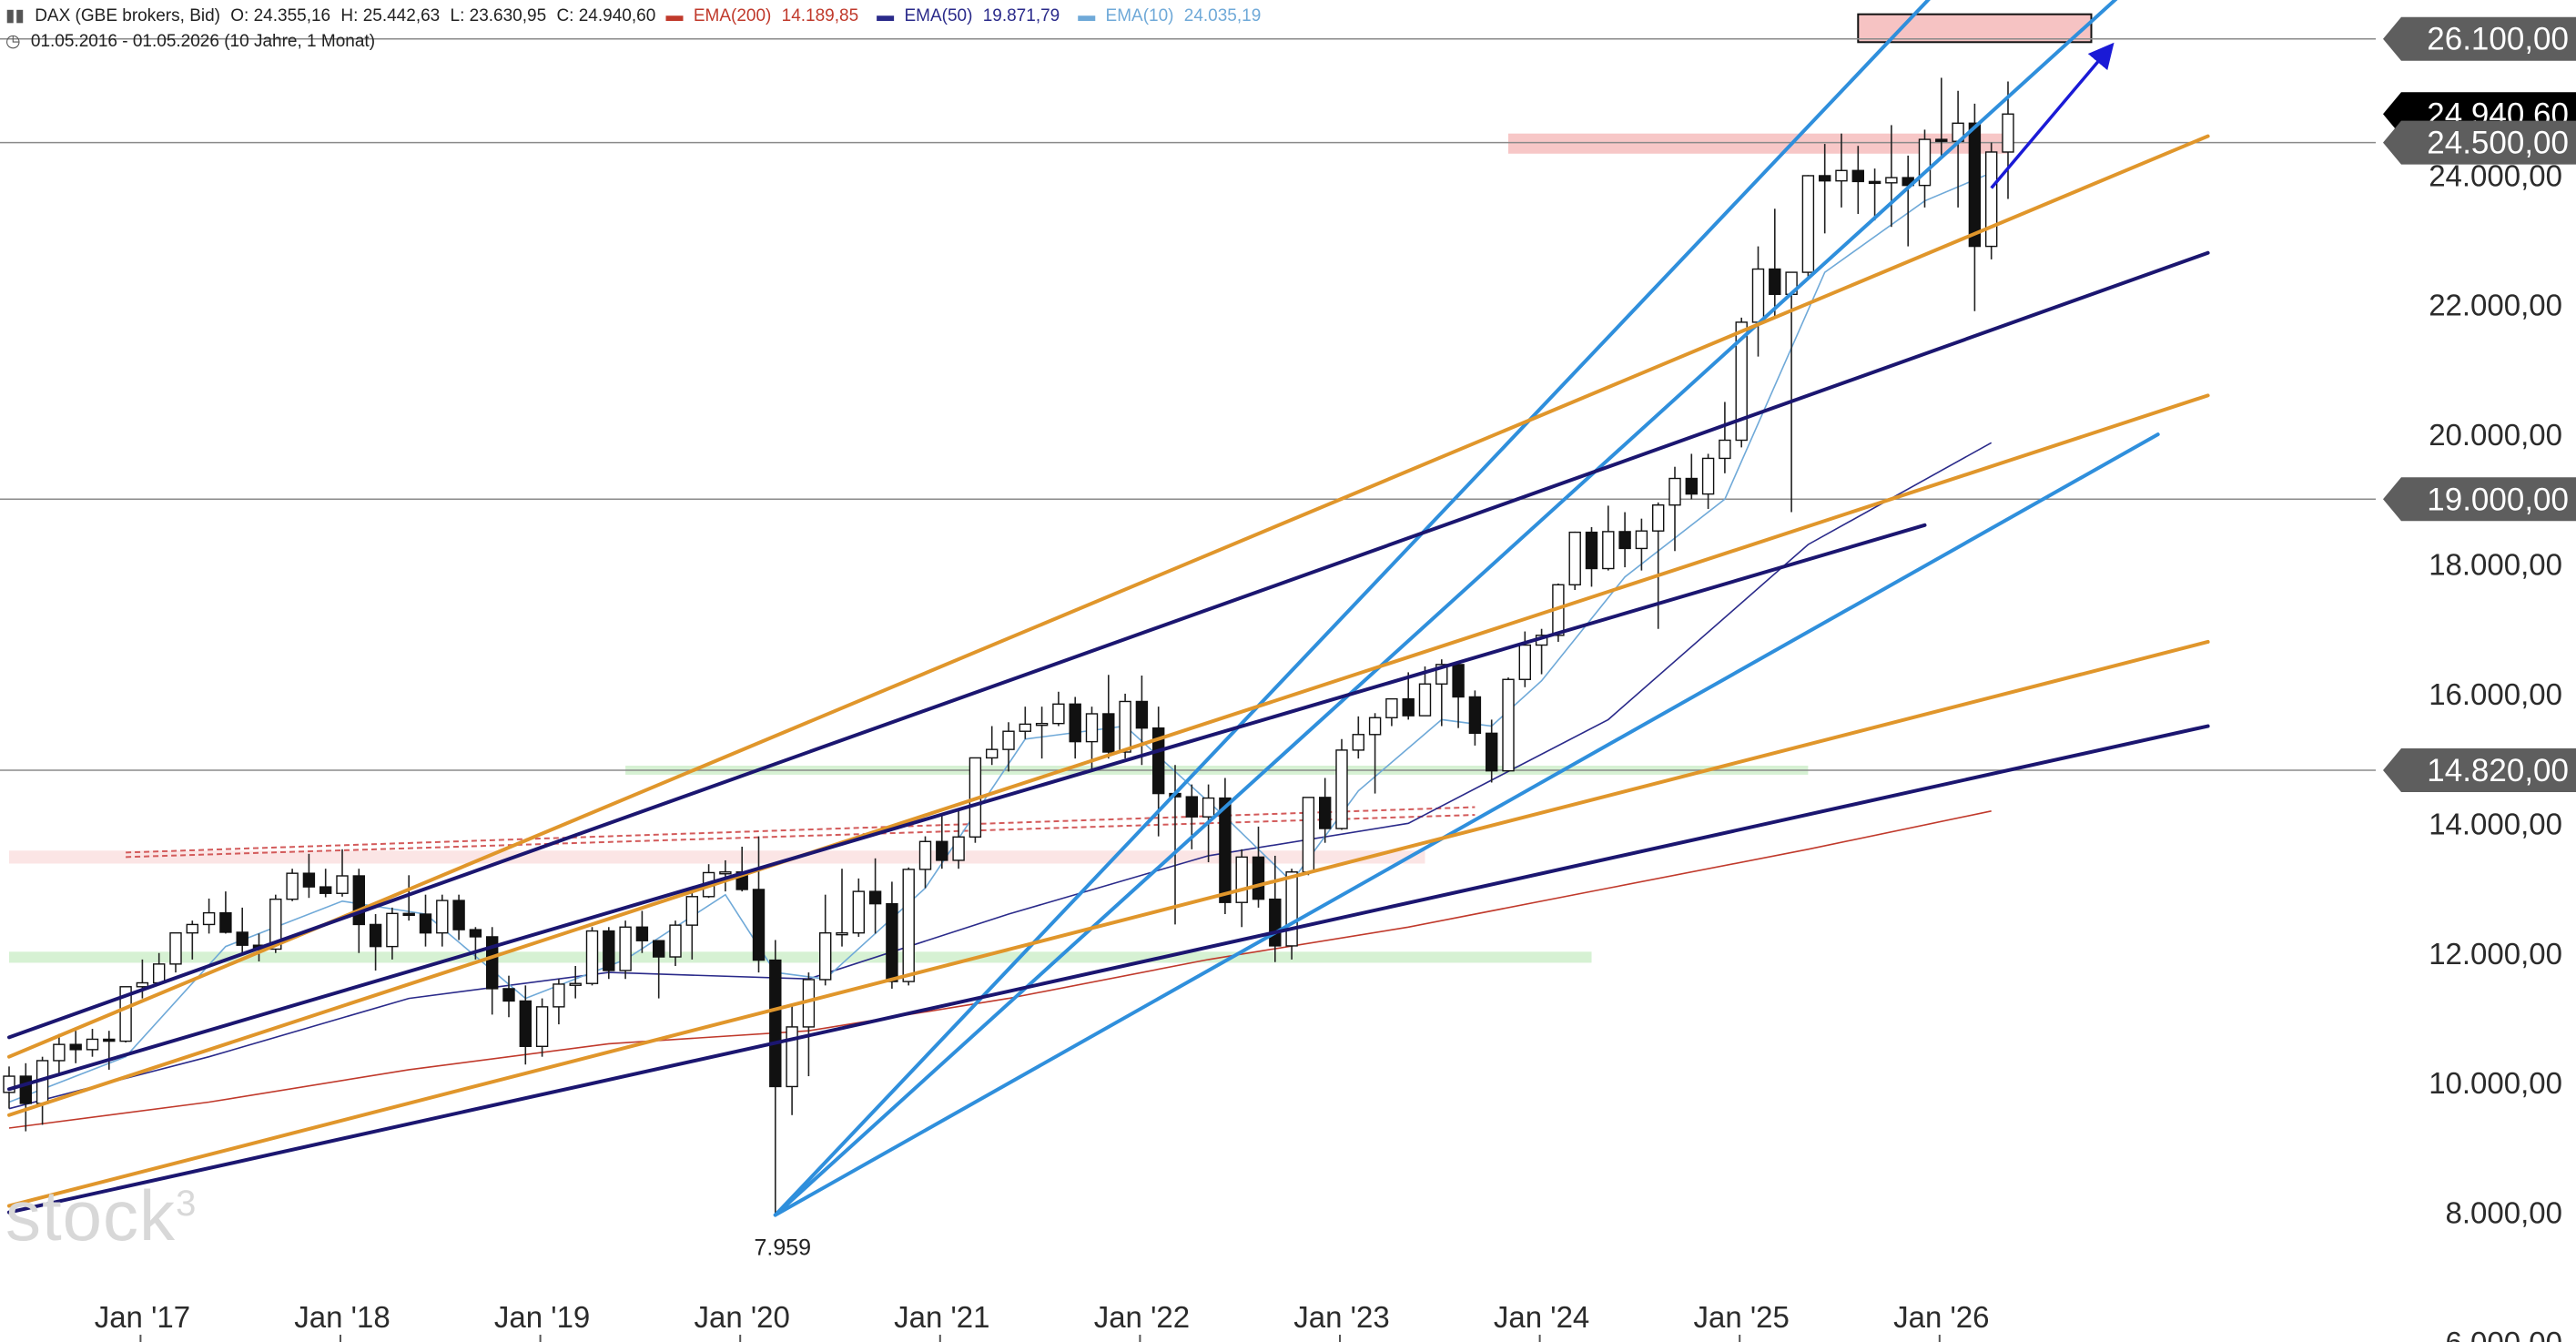  I want to click on indicator-ema10: ▬ EMA(10) 24.035,19, so click(1172, 15).